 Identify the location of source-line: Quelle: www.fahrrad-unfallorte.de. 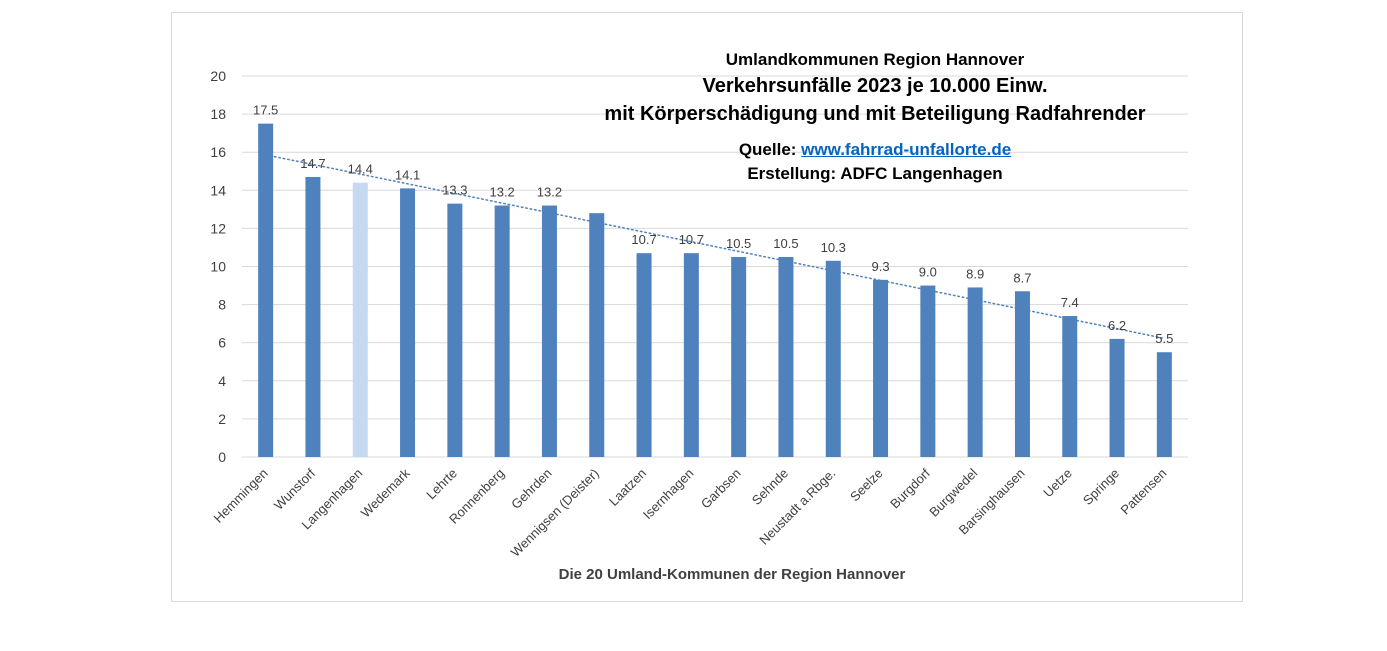
(875, 150).